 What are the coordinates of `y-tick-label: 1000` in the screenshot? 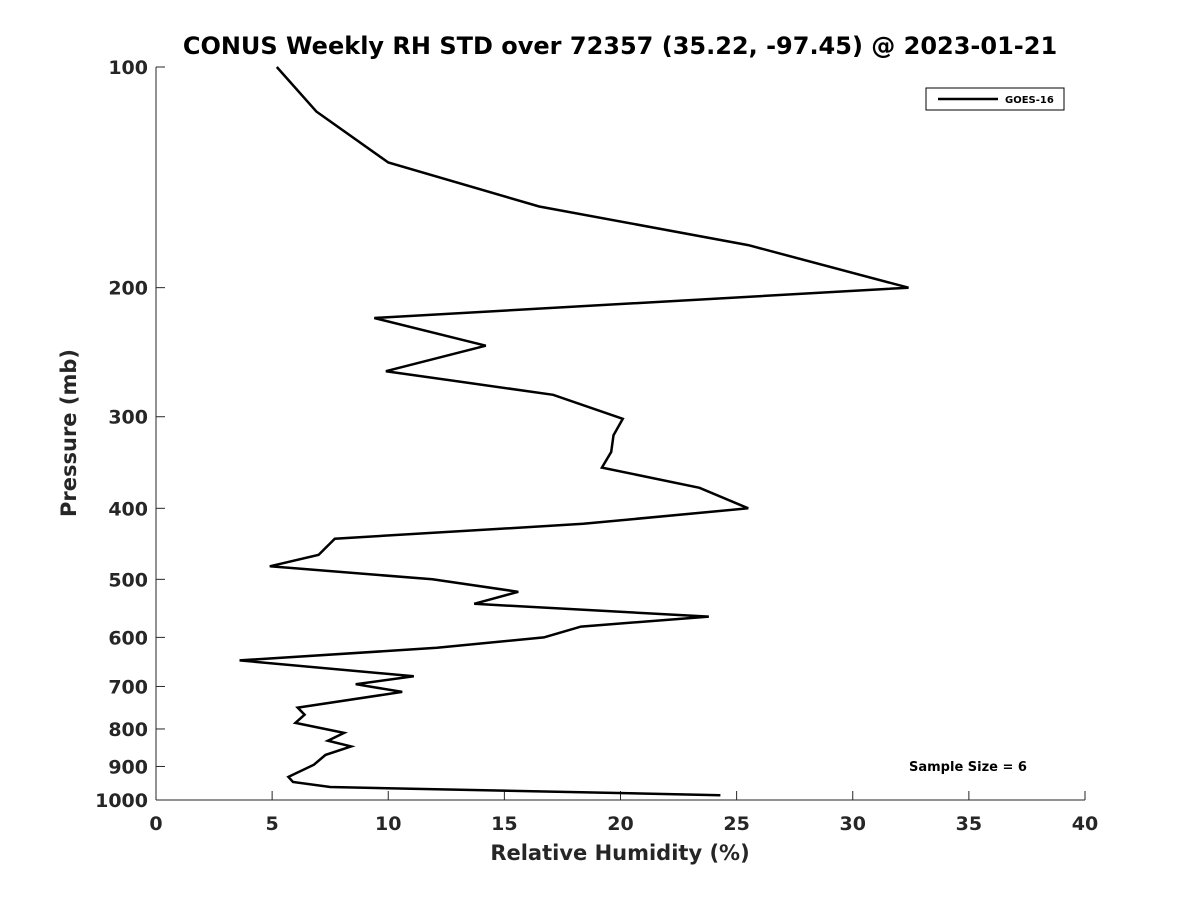 It's located at (121, 801).